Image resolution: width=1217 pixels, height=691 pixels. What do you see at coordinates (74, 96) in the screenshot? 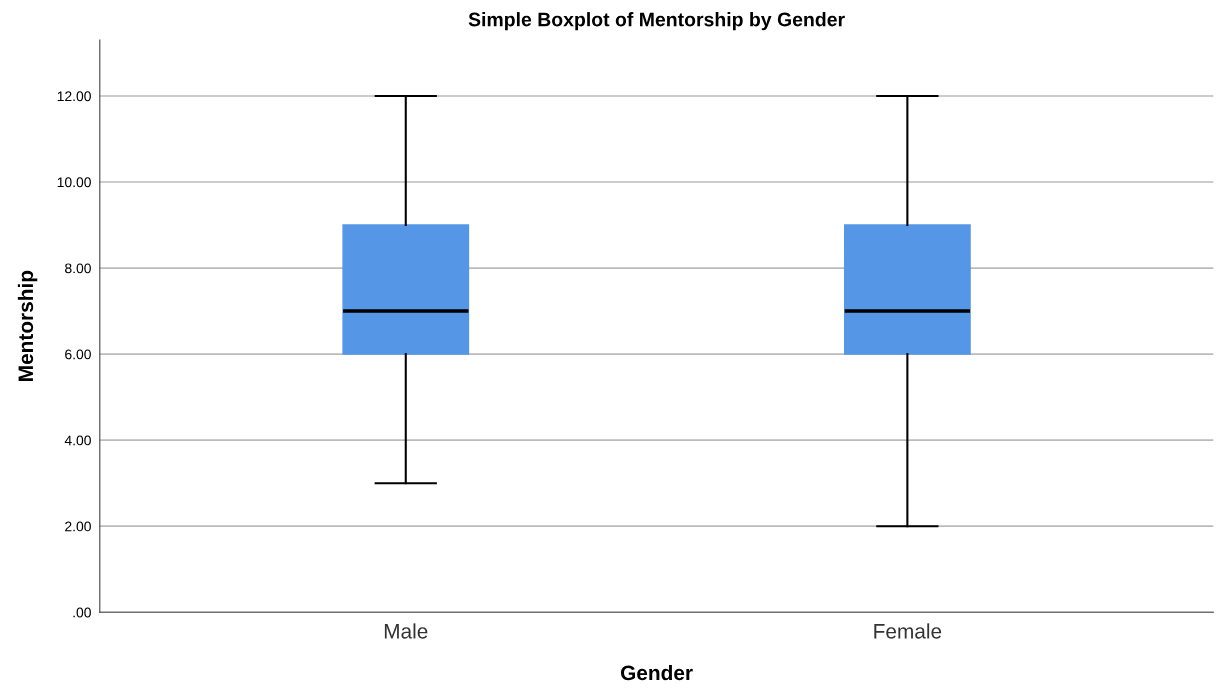
I see `y-tick-label: 12.00` at bounding box center [74, 96].